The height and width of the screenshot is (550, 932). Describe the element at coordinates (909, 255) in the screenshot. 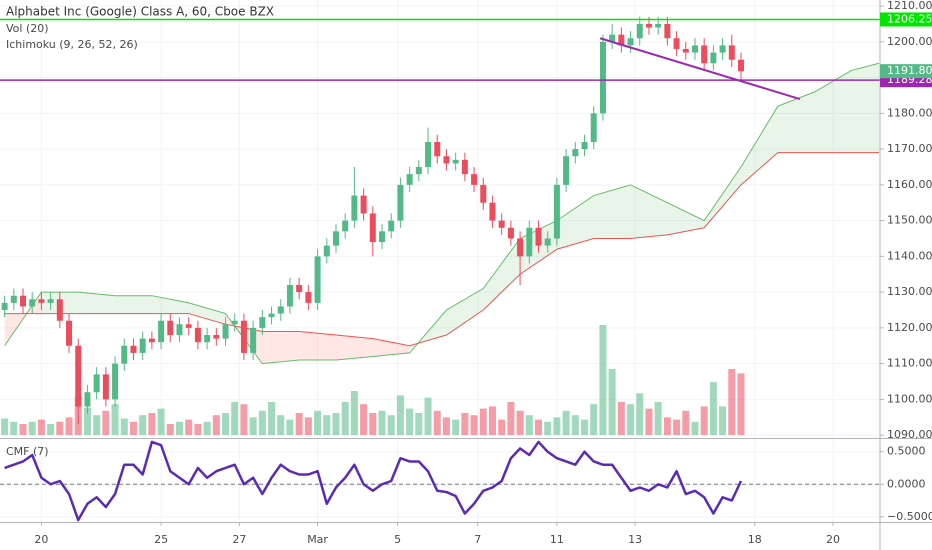

I see `y-tick-label: 1140.00` at that location.